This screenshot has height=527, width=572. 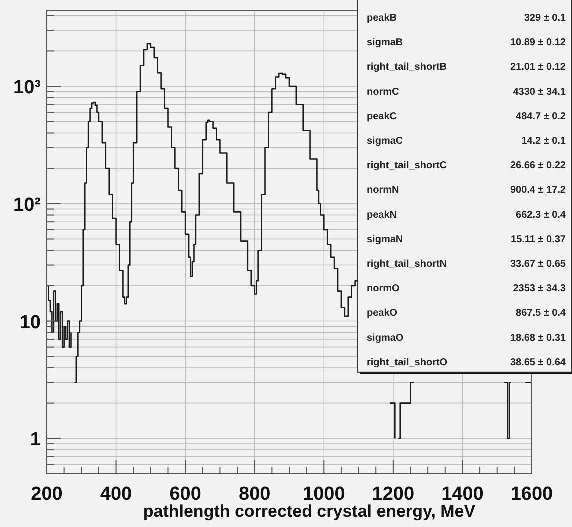 I want to click on text: peakO 867.5 ± 0.4, so click(x=466, y=314).